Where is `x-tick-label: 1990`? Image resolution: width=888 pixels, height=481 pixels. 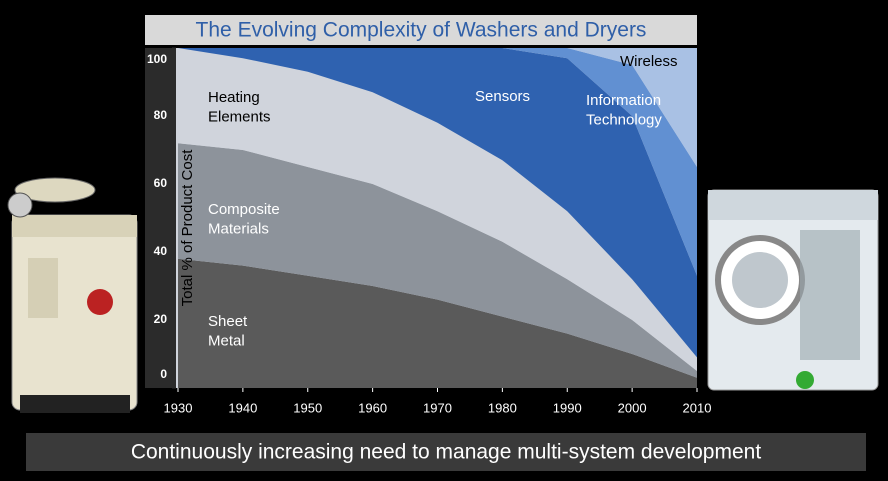 x-tick-label: 1990 is located at coordinates (567, 407).